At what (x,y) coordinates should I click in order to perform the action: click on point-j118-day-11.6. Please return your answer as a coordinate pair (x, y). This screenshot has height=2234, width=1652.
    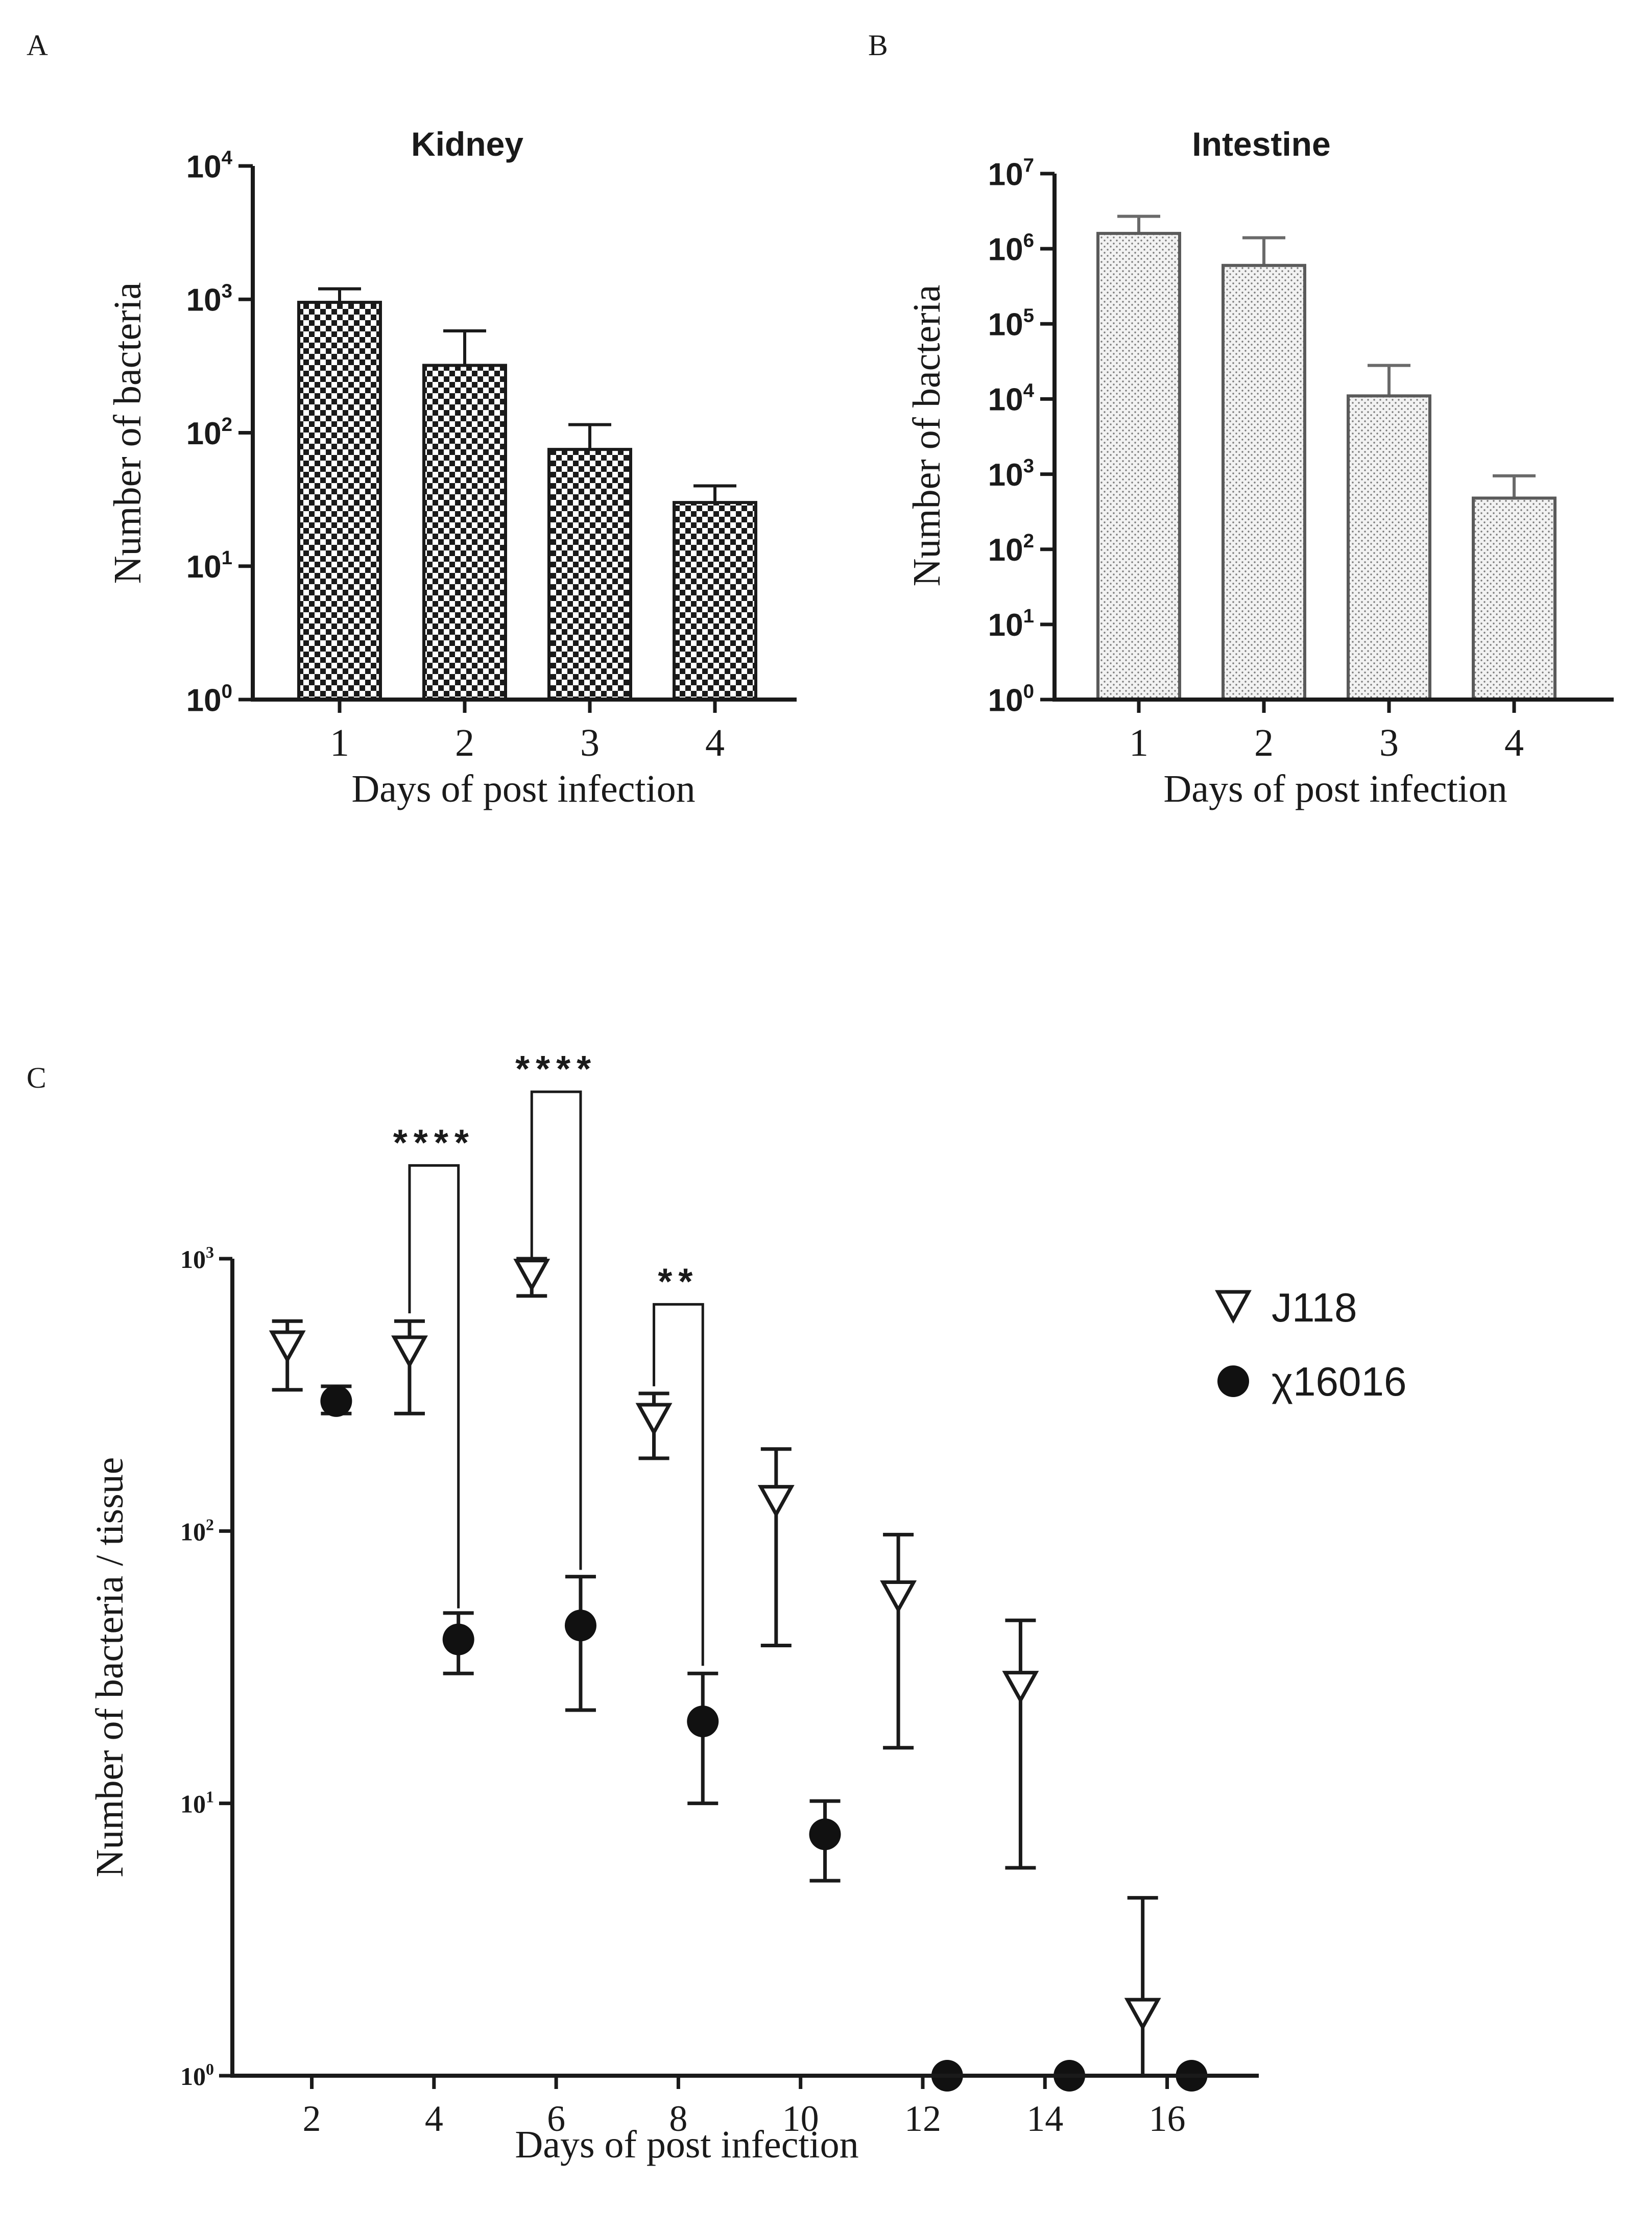
    Looking at the image, I should click on (898, 1597).